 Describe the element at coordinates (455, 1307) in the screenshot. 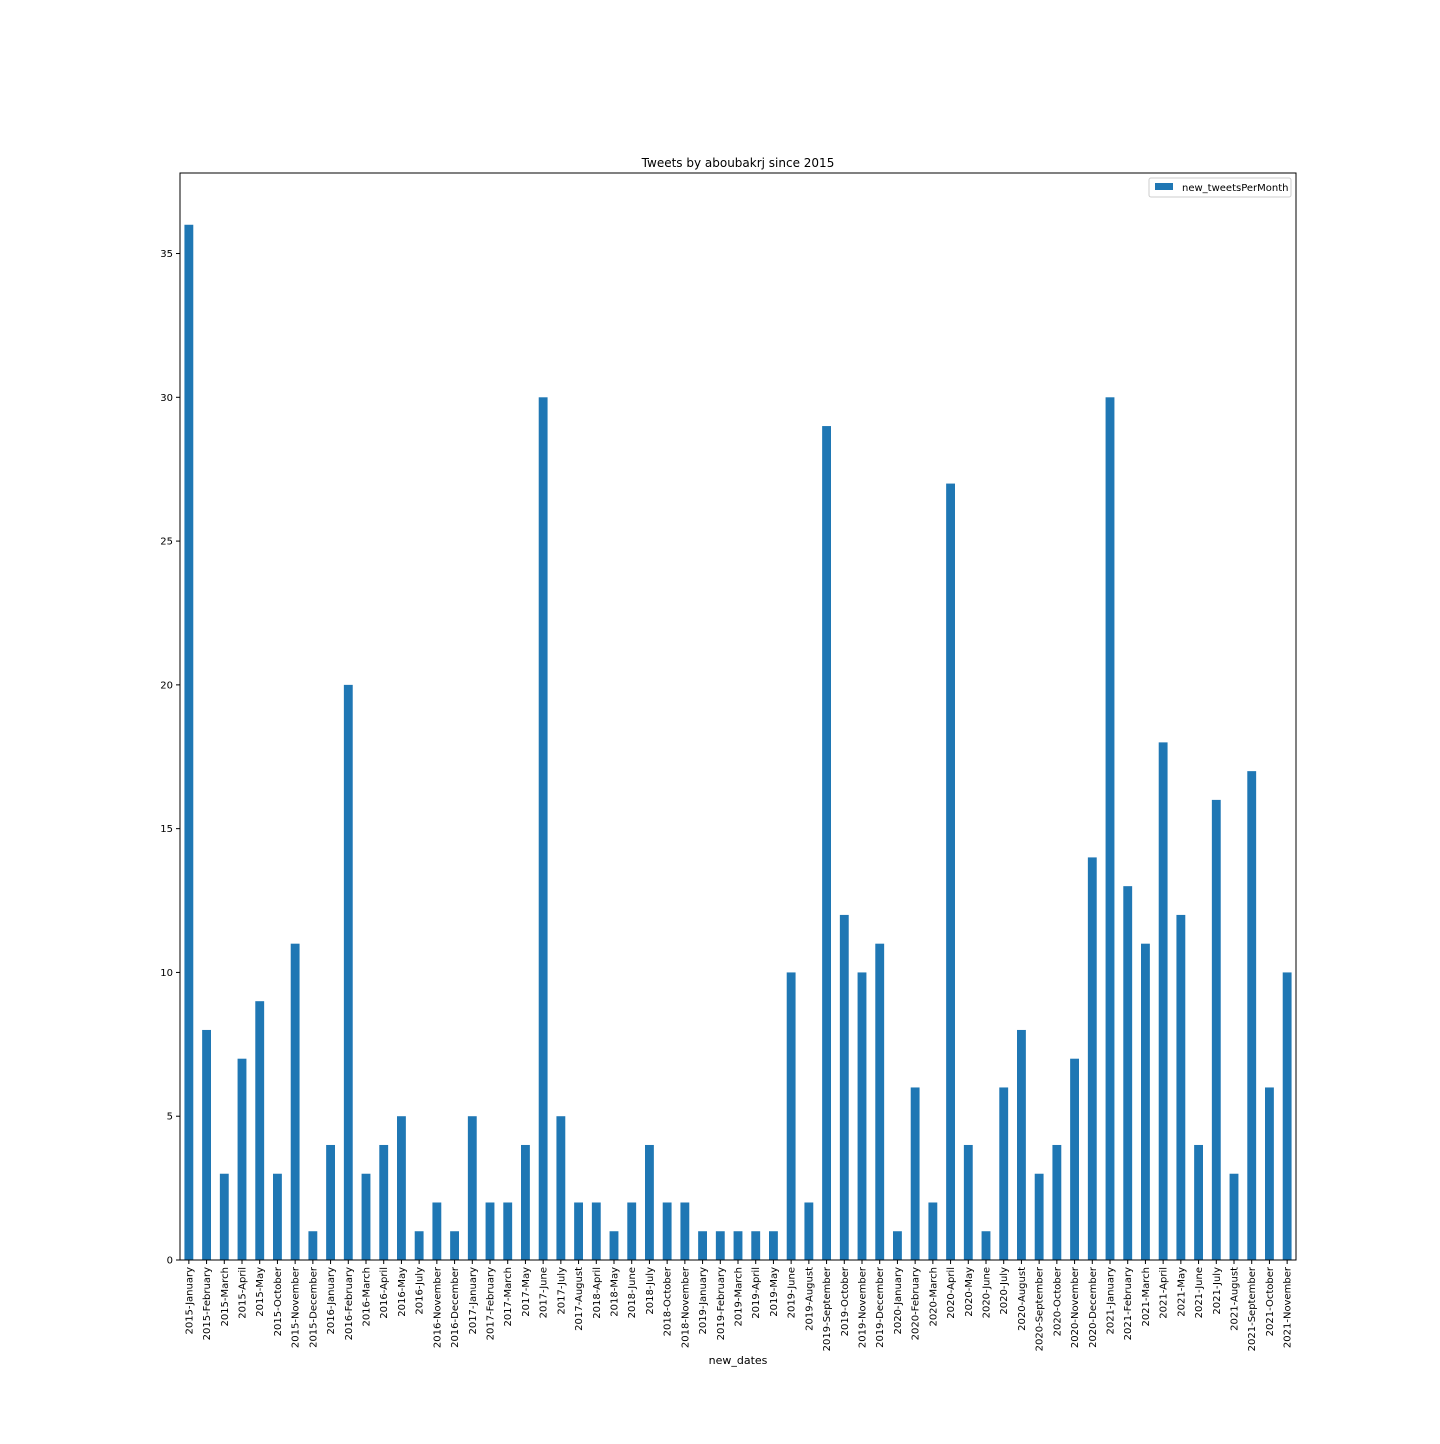

I see `x-tick-label: 2016-December` at that location.